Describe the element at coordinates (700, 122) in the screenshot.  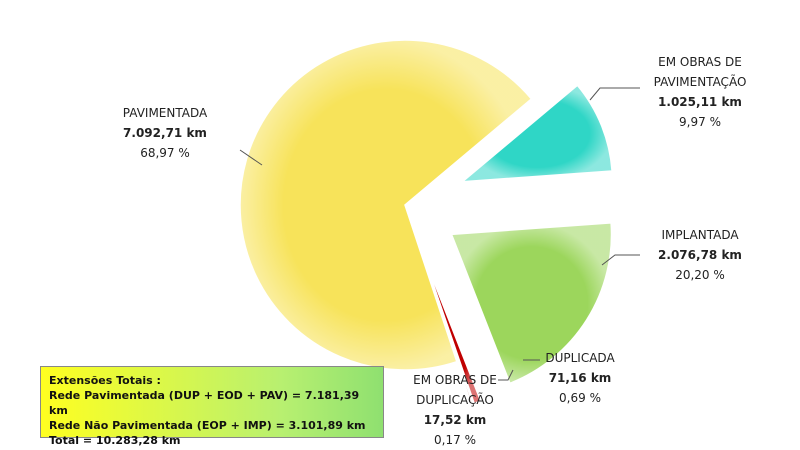
I see `percentage-label: 9,97 %` at that location.